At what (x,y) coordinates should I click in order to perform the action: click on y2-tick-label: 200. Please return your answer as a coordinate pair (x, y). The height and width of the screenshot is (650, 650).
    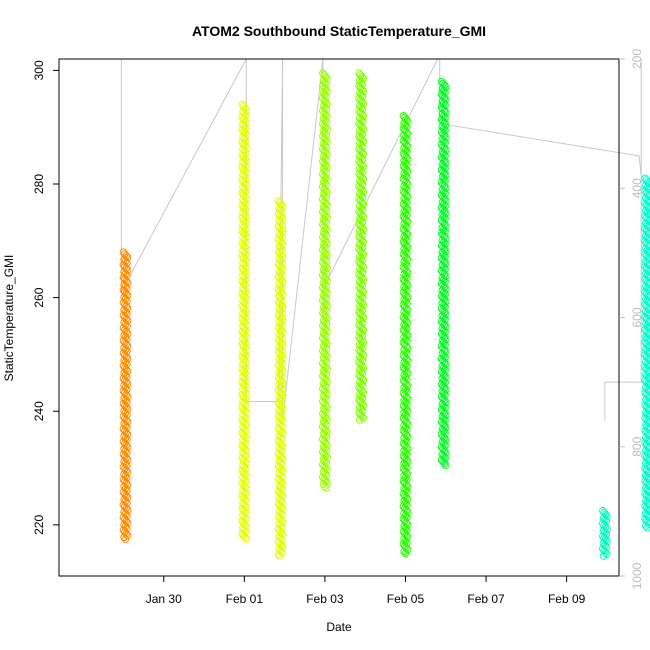
    Looking at the image, I should click on (637, 59).